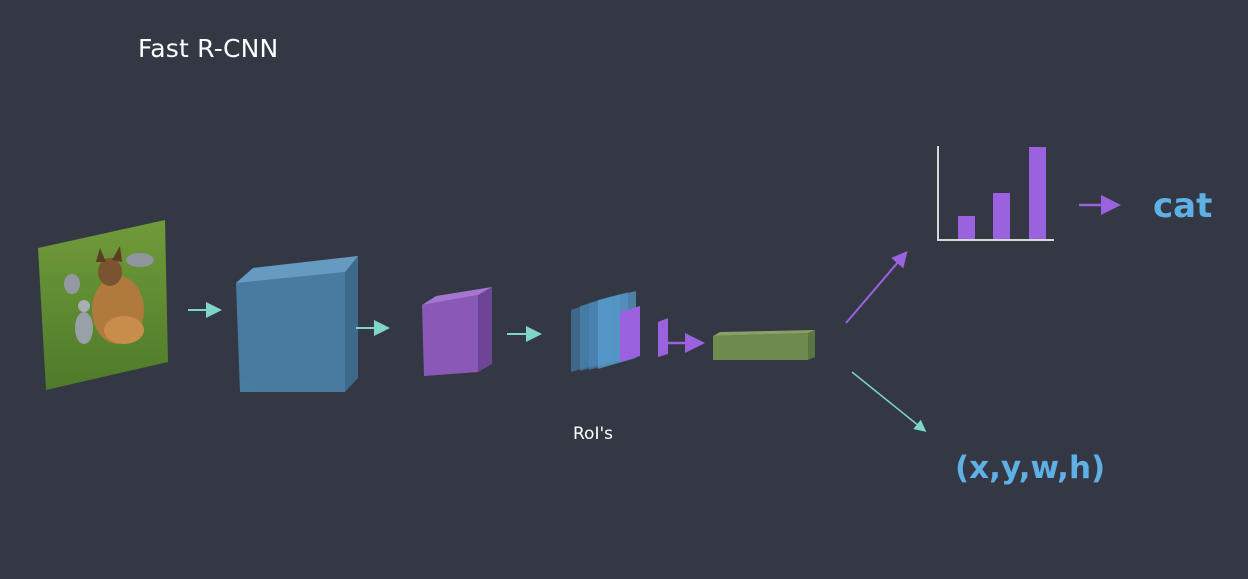  What do you see at coordinates (297, 324) in the screenshot?
I see `conv-layers-block` at bounding box center [297, 324].